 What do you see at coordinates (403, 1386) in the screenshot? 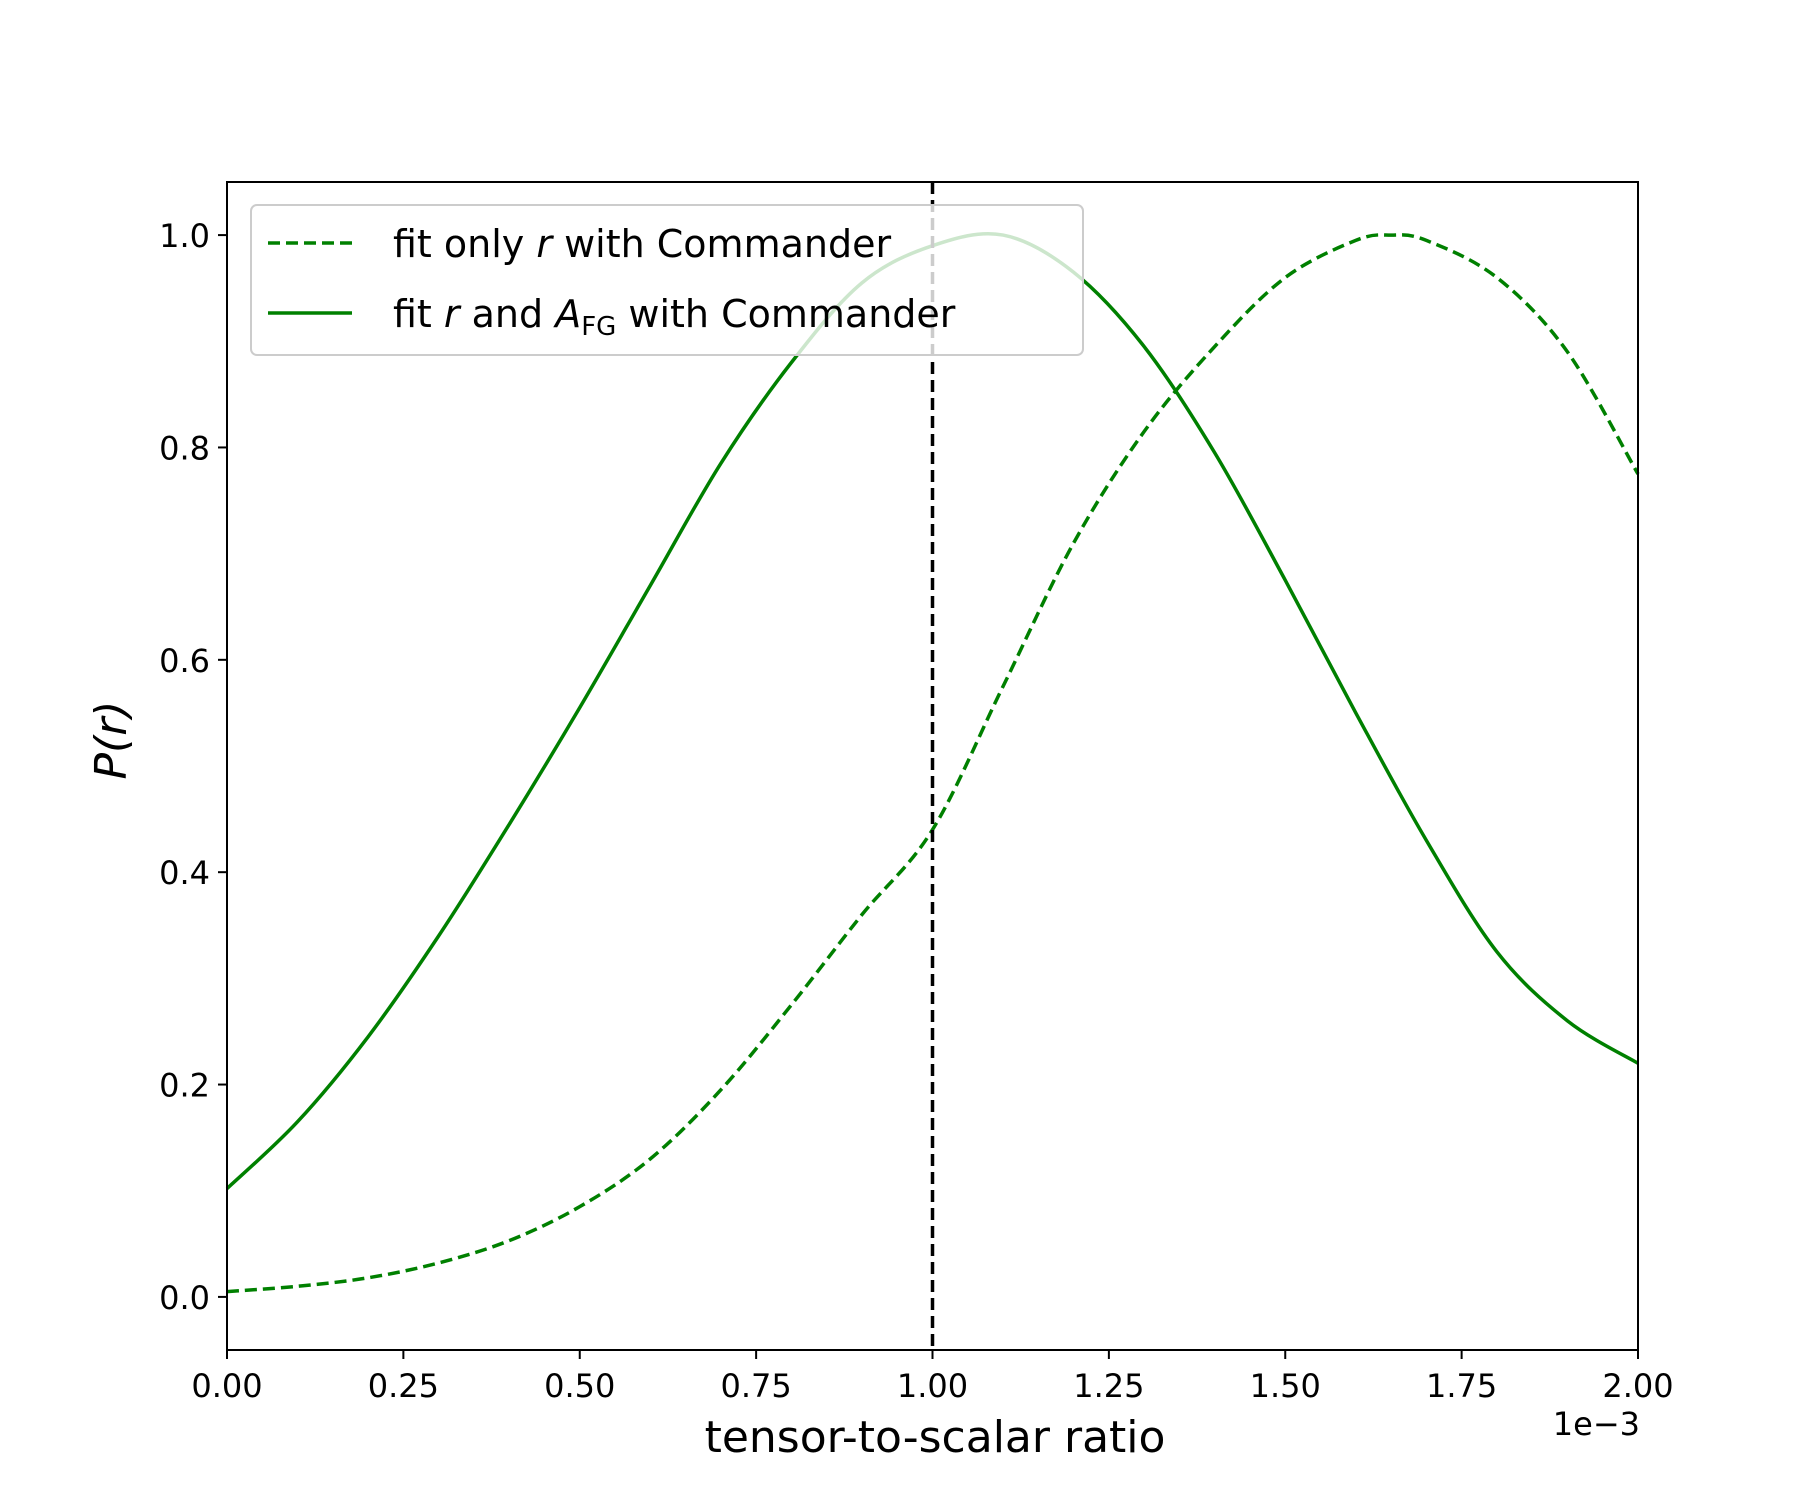
I see `x-tick-label: 0.25` at bounding box center [403, 1386].